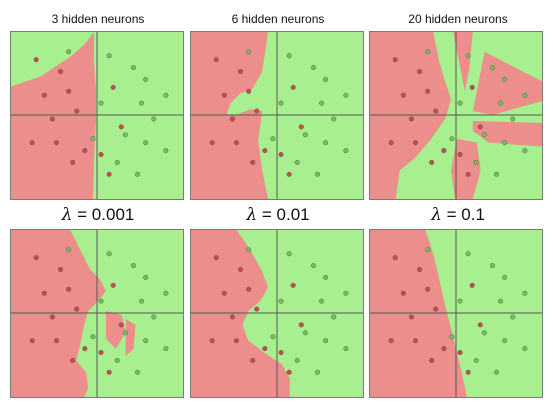 The height and width of the screenshot is (411, 553). I want to click on decision-panel-20-neurons, so click(456, 115).